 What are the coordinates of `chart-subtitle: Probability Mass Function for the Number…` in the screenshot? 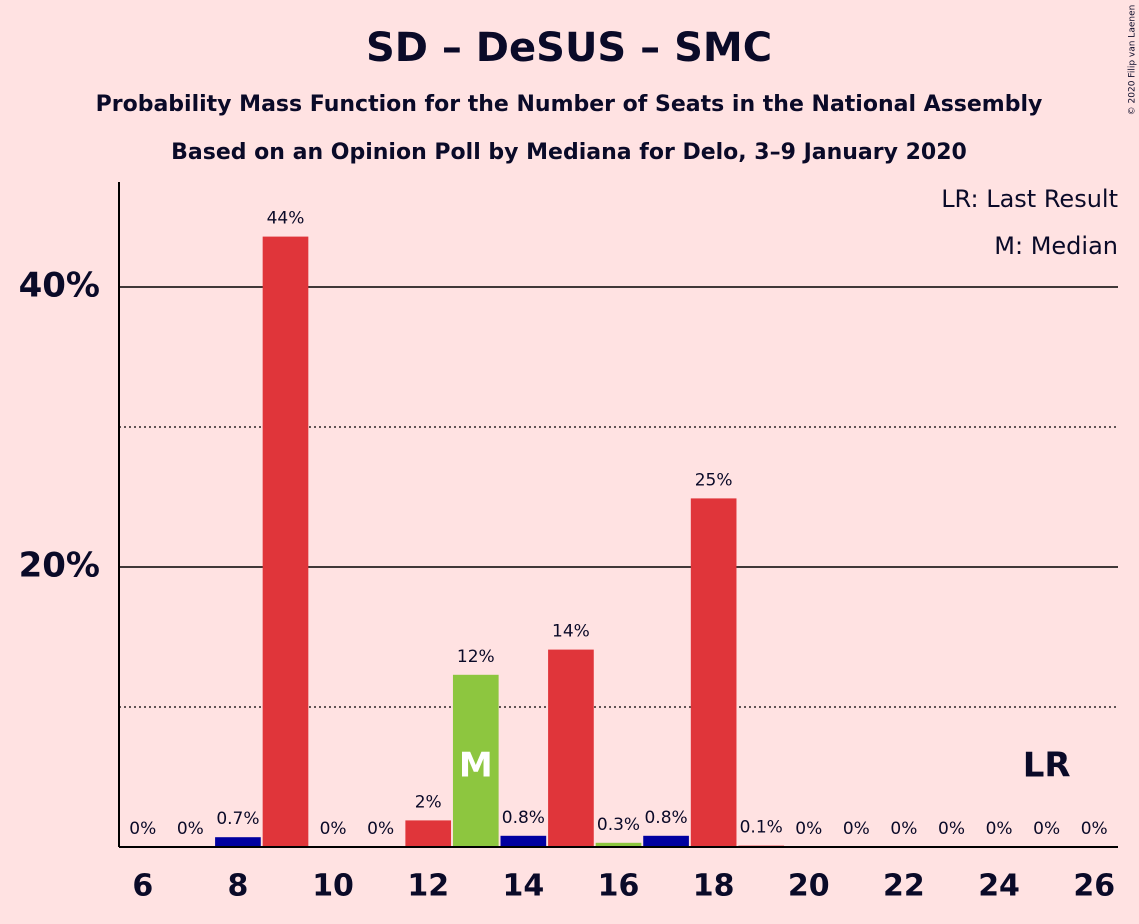 It's located at (569, 104).